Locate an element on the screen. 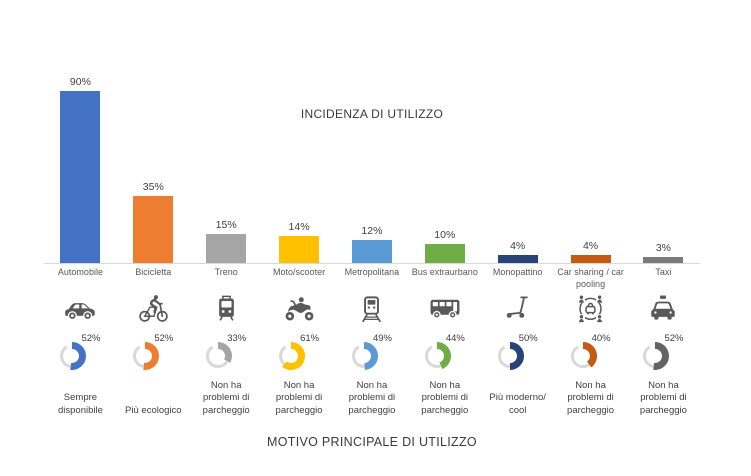 The height and width of the screenshot is (476, 751). icon-cell-moto-scooter is located at coordinates (299, 308).